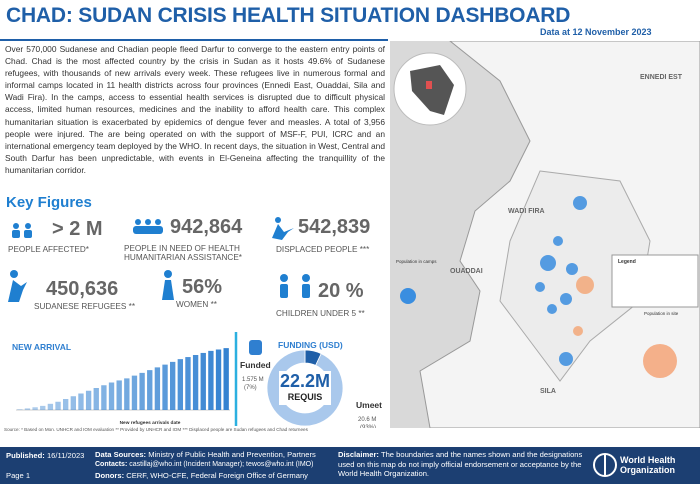 The height and width of the screenshot is (484, 700). What do you see at coordinates (367, 420) in the screenshot?
I see `amount-label: 20.6 M` at bounding box center [367, 420].